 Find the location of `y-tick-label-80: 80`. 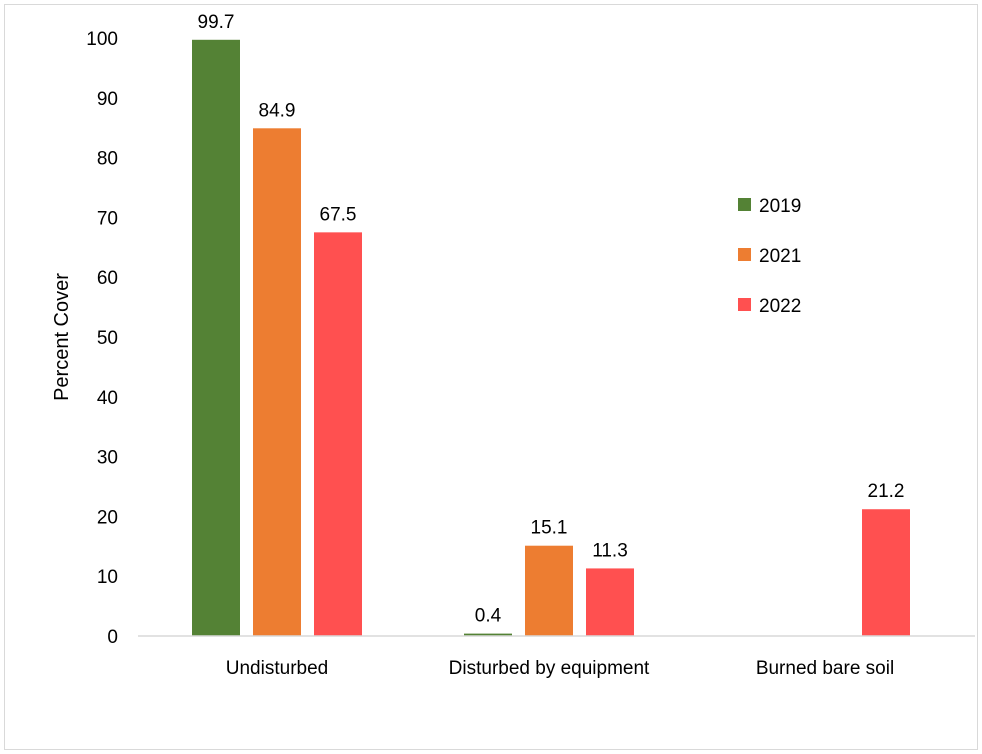

y-tick-label-80: 80 is located at coordinates (107, 159).